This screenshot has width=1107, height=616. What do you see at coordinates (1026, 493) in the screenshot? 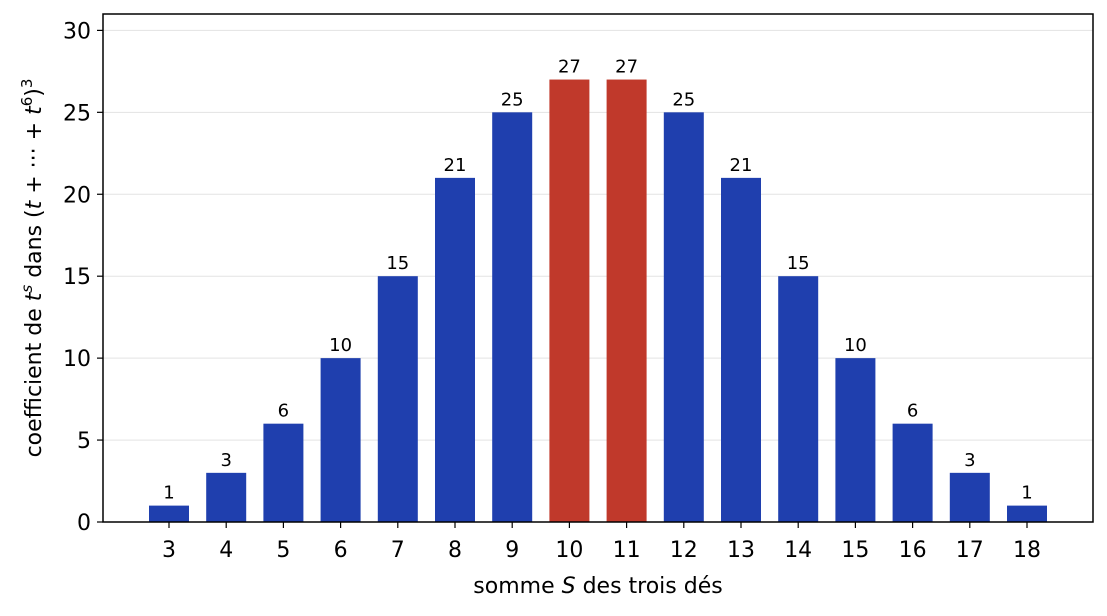
I see `data-label-18: 1` at bounding box center [1026, 493].